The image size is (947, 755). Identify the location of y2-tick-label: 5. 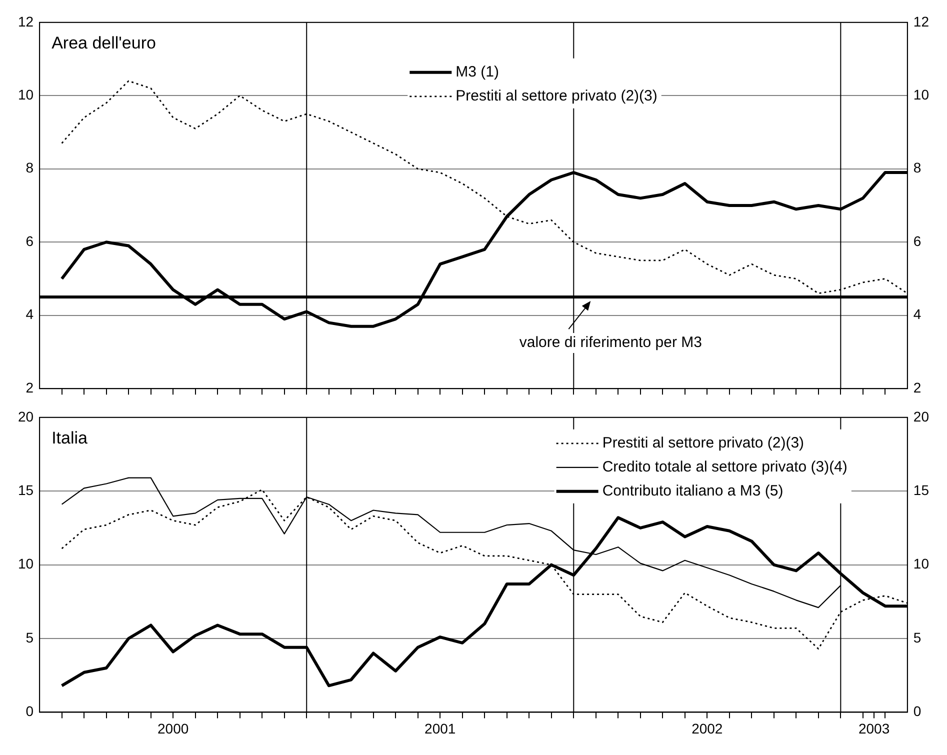
(917, 637).